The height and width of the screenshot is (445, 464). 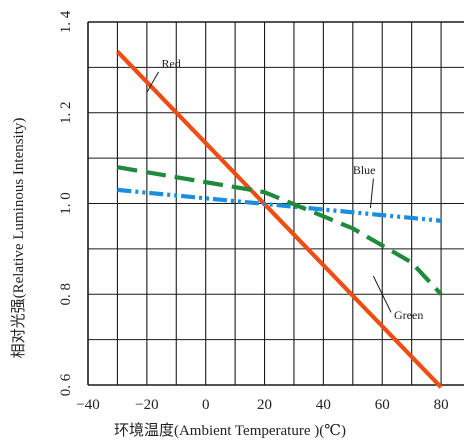 I want to click on series-label-leader-blue, so click(x=371, y=193).